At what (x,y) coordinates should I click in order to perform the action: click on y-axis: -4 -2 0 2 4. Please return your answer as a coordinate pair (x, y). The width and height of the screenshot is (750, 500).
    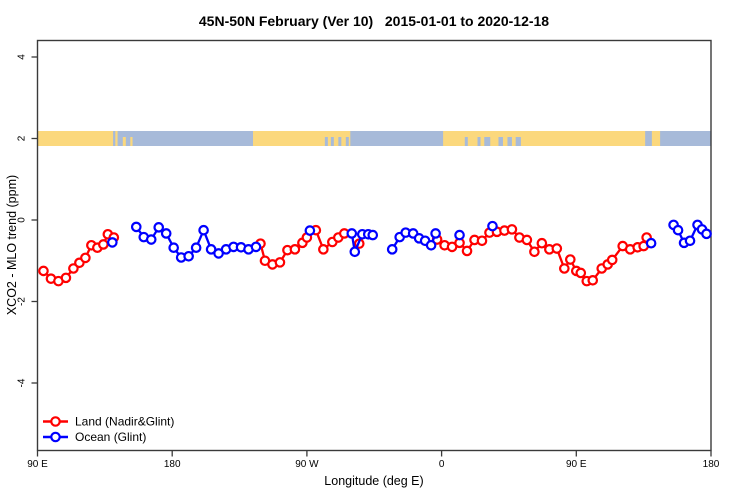
    Looking at the image, I should click on (27, 220).